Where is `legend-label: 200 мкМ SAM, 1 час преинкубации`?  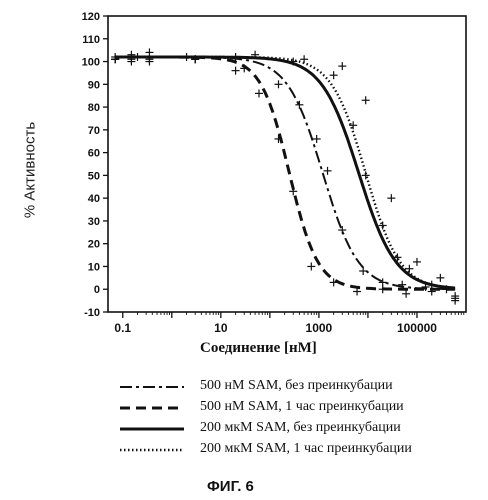
legend-label: 200 мкМ SAM, 1 час преинкубации is located at coordinates (306, 449).